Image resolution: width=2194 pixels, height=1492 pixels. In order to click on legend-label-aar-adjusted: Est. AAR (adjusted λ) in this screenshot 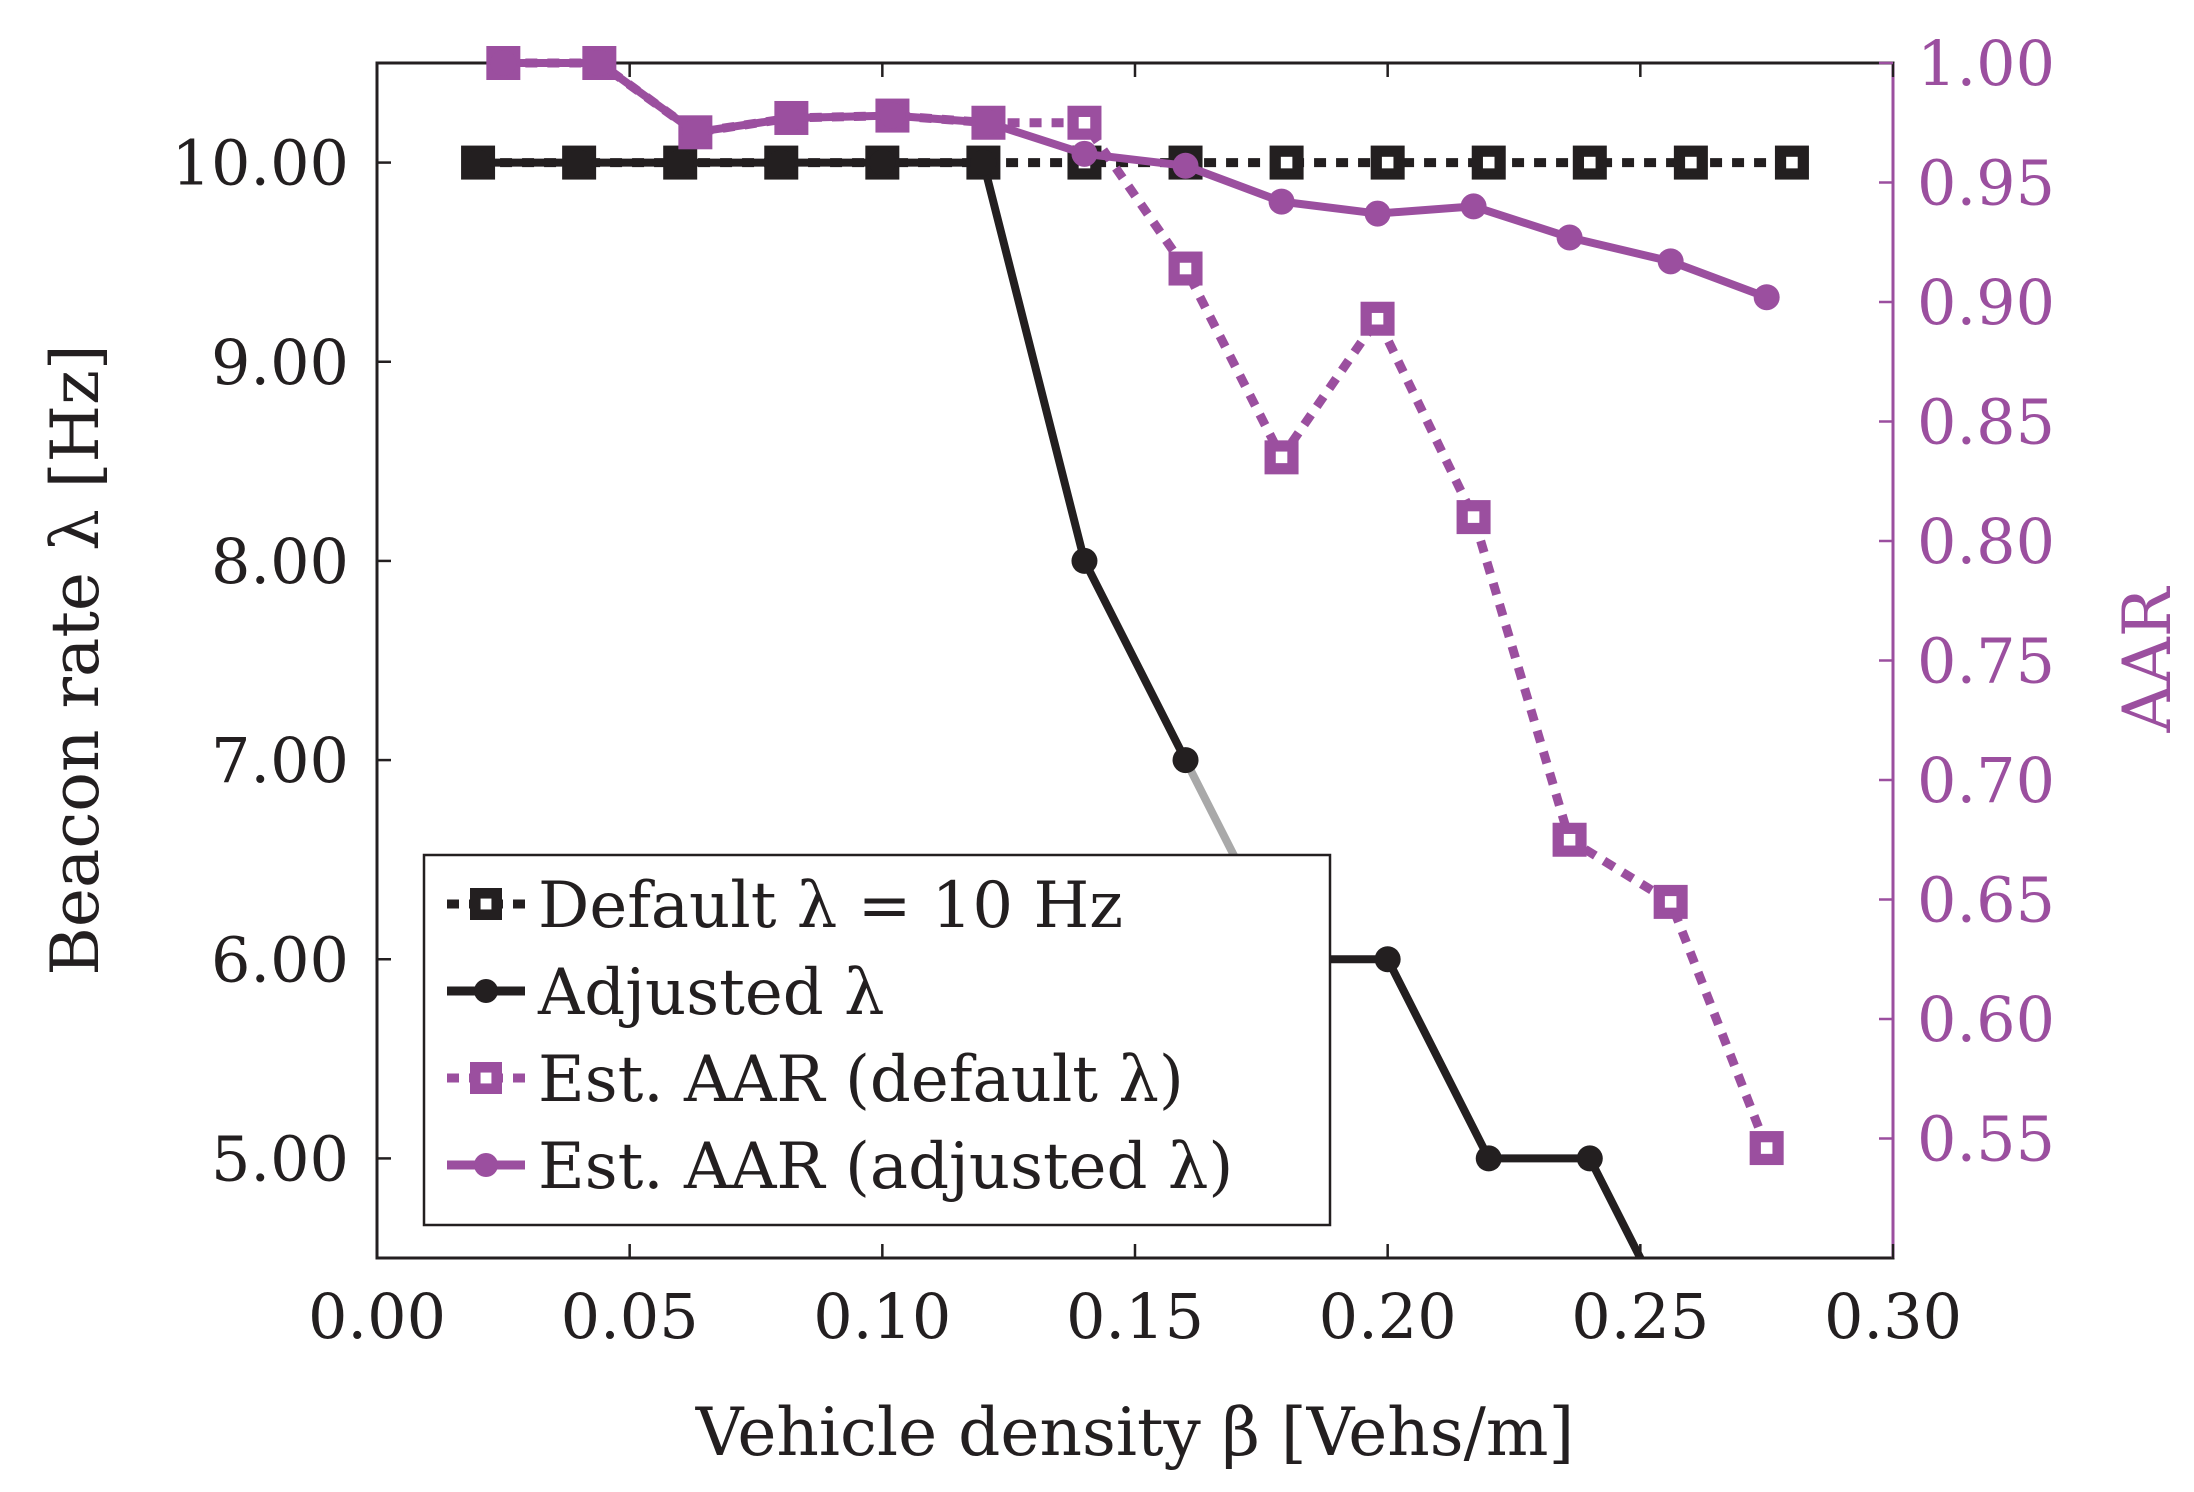, I will do `click(885, 1167)`.